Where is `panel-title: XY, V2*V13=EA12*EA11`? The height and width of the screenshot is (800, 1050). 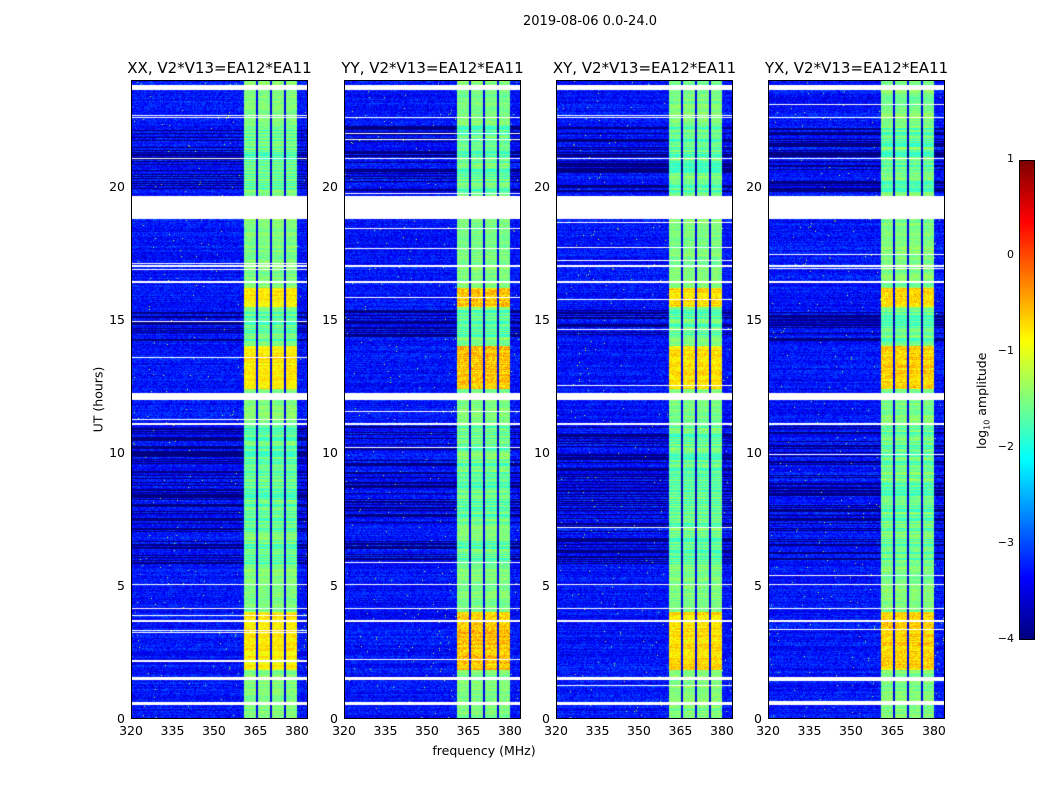 panel-title: XY, V2*V13=EA12*EA11 is located at coordinates (644, 68).